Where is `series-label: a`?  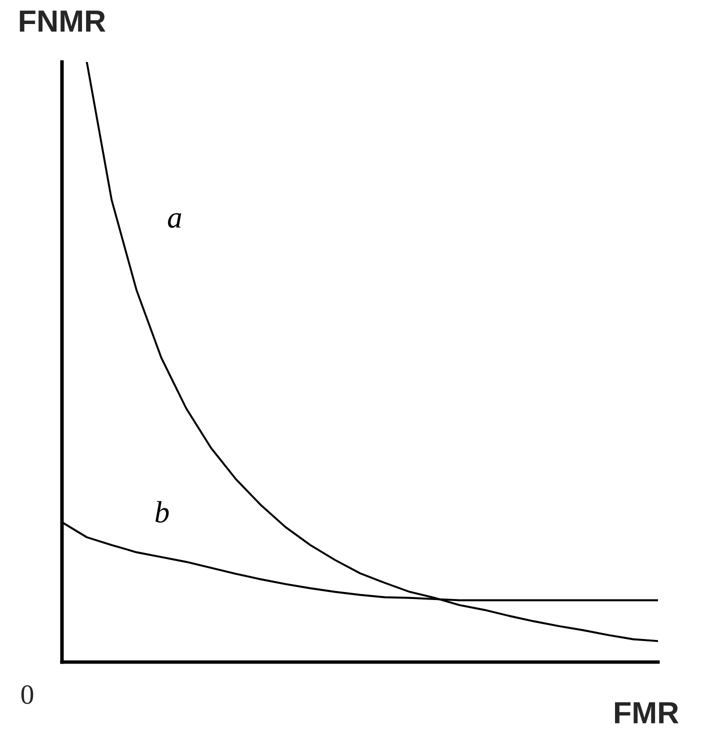
series-label: a is located at coordinates (175, 220).